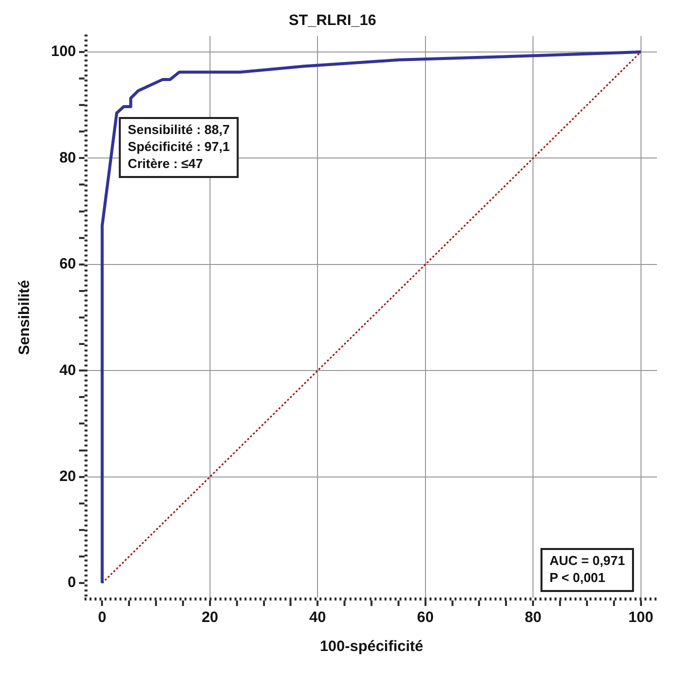 This screenshot has height=679, width=685. I want to click on x-tick-label: 40, so click(317, 617).